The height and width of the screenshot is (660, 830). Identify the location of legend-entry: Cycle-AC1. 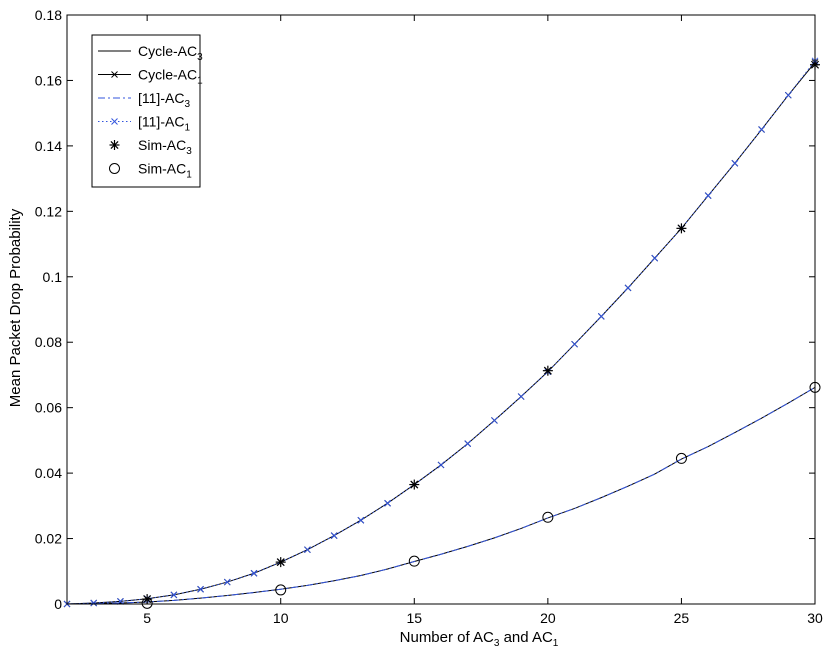
(150, 77).